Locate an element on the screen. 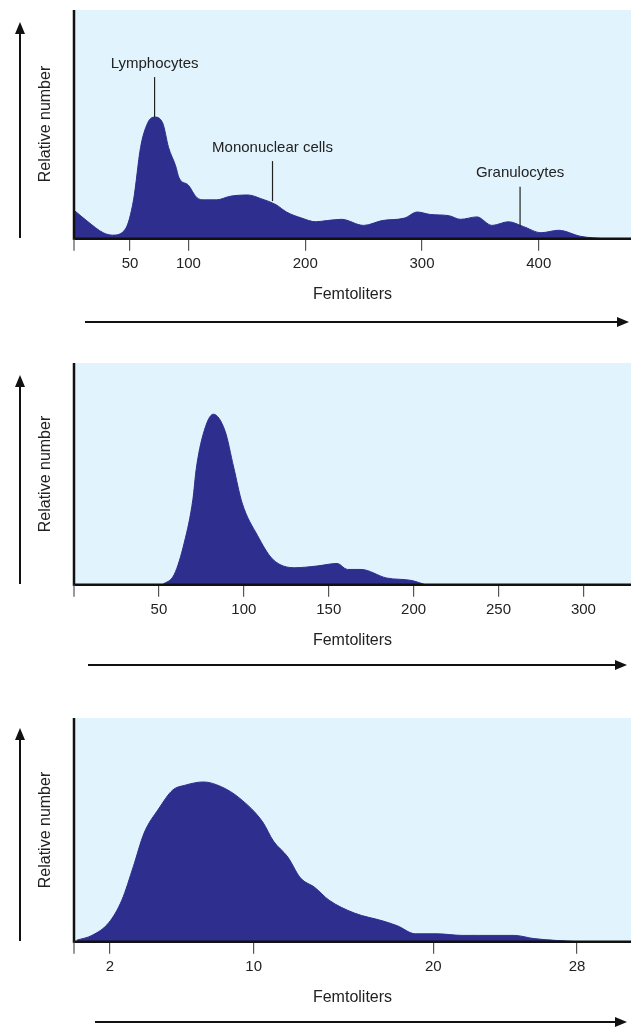 Image resolution: width=631 pixels, height=1028 pixels. annotation: Mononuclear cells is located at coordinates (272, 146).